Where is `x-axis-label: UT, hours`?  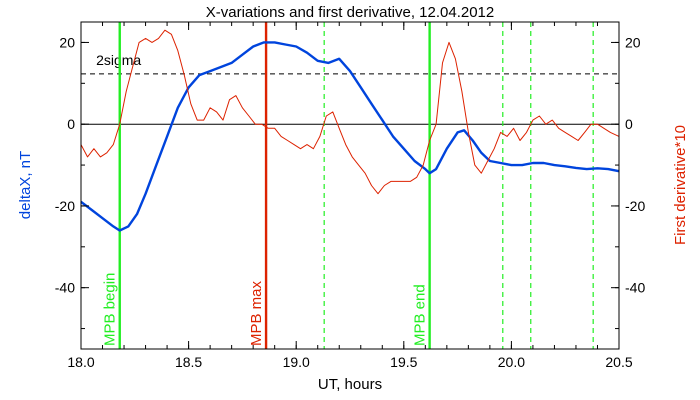
x-axis-label: UT, hours is located at coordinates (350, 384).